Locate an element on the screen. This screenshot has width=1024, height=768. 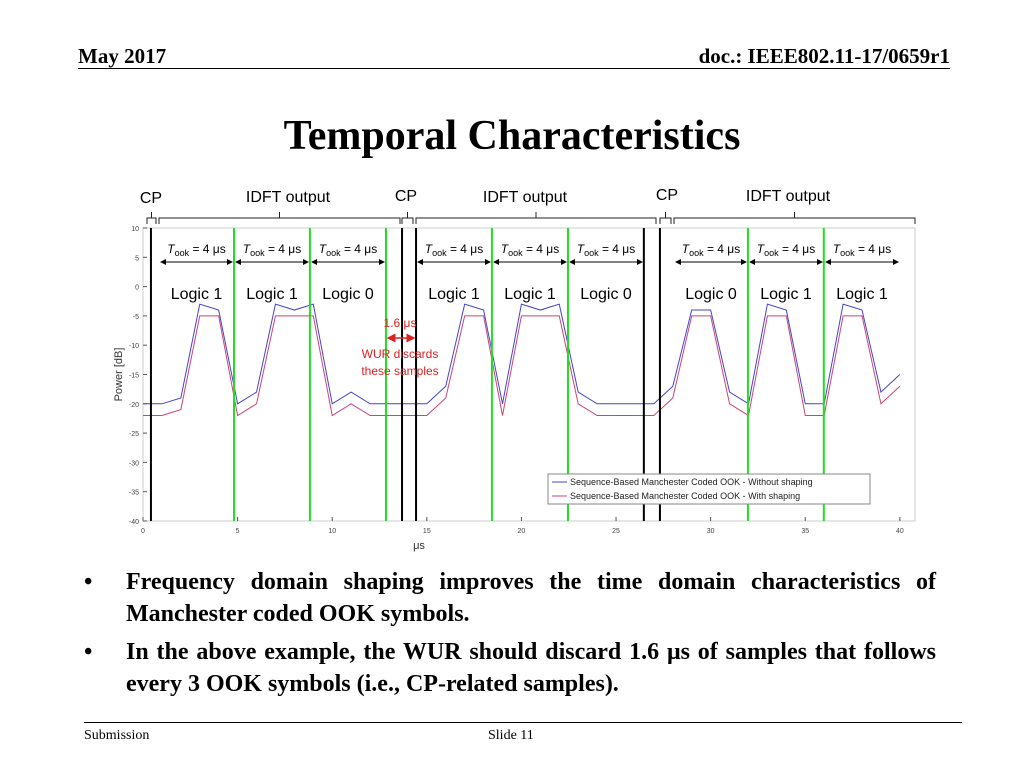
y-tick-label: 0 is located at coordinates (137, 288).